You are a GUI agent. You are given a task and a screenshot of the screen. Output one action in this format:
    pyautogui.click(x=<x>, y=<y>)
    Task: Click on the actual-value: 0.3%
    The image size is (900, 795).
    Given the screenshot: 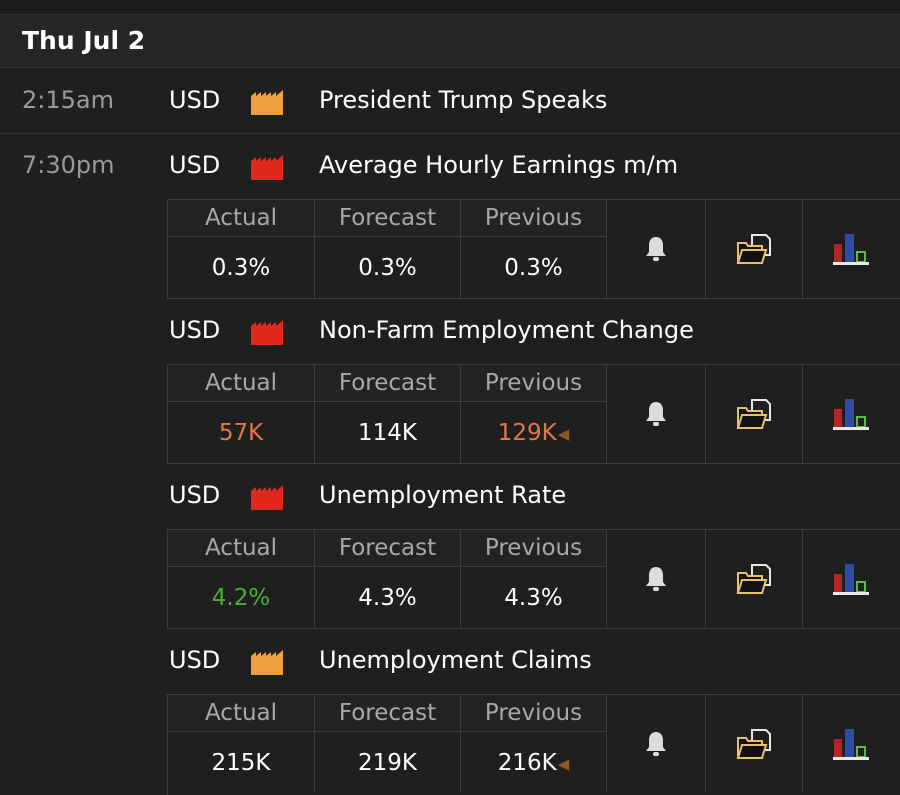 What is the action you would take?
    pyautogui.click(x=241, y=268)
    